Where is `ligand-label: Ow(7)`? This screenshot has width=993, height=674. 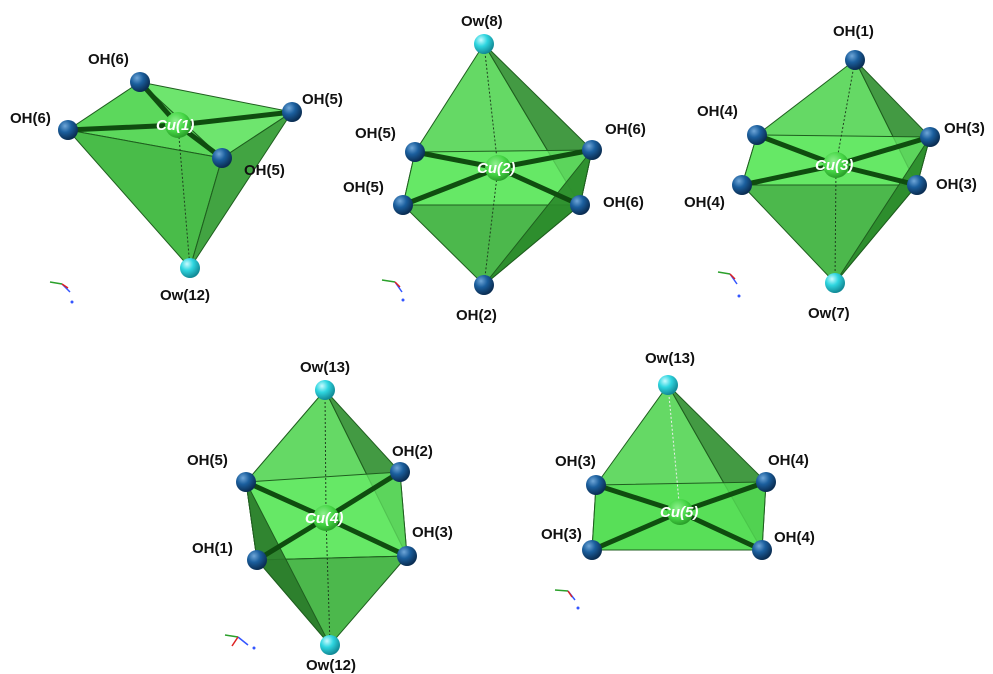 ligand-label: Ow(7) is located at coordinates (829, 313).